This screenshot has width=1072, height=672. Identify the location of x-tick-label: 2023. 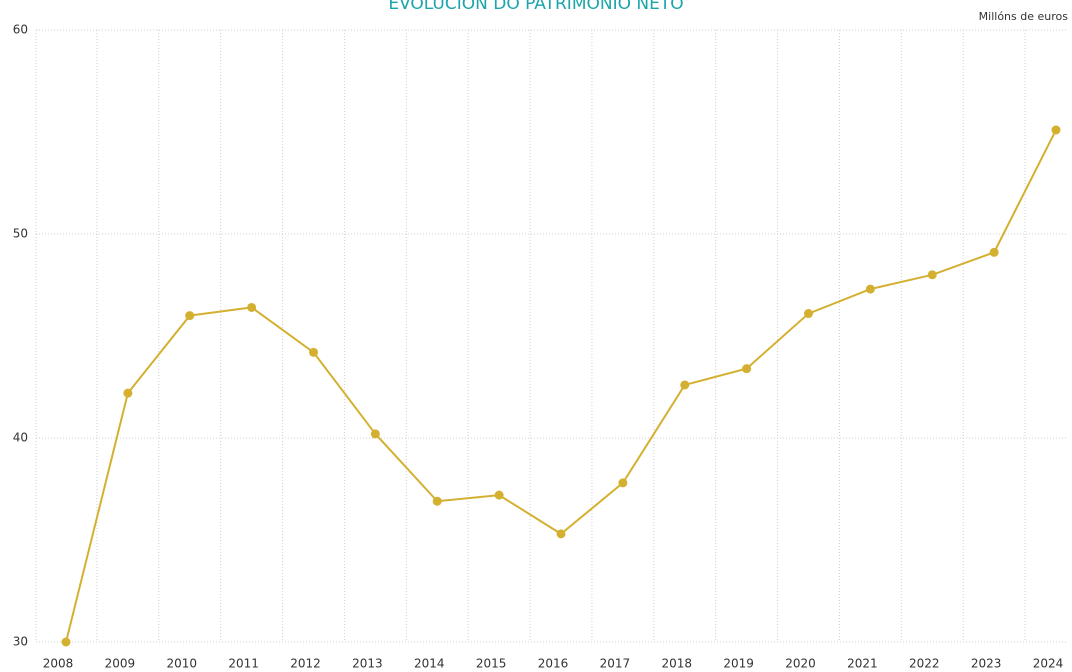
(986, 664).